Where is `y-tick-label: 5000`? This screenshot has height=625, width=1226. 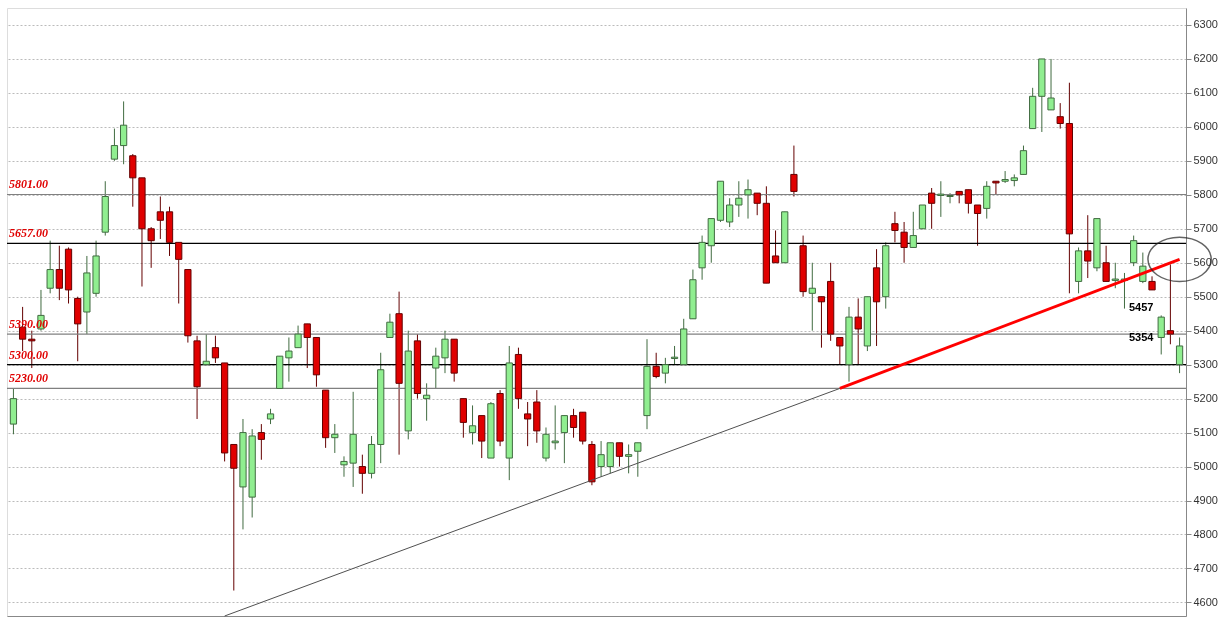
y-tick-label: 5000 is located at coordinates (1205, 466).